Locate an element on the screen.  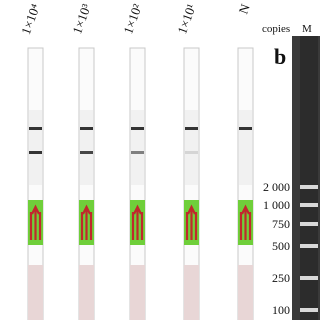
ladder-label: 500 is located at coordinates (281, 246).